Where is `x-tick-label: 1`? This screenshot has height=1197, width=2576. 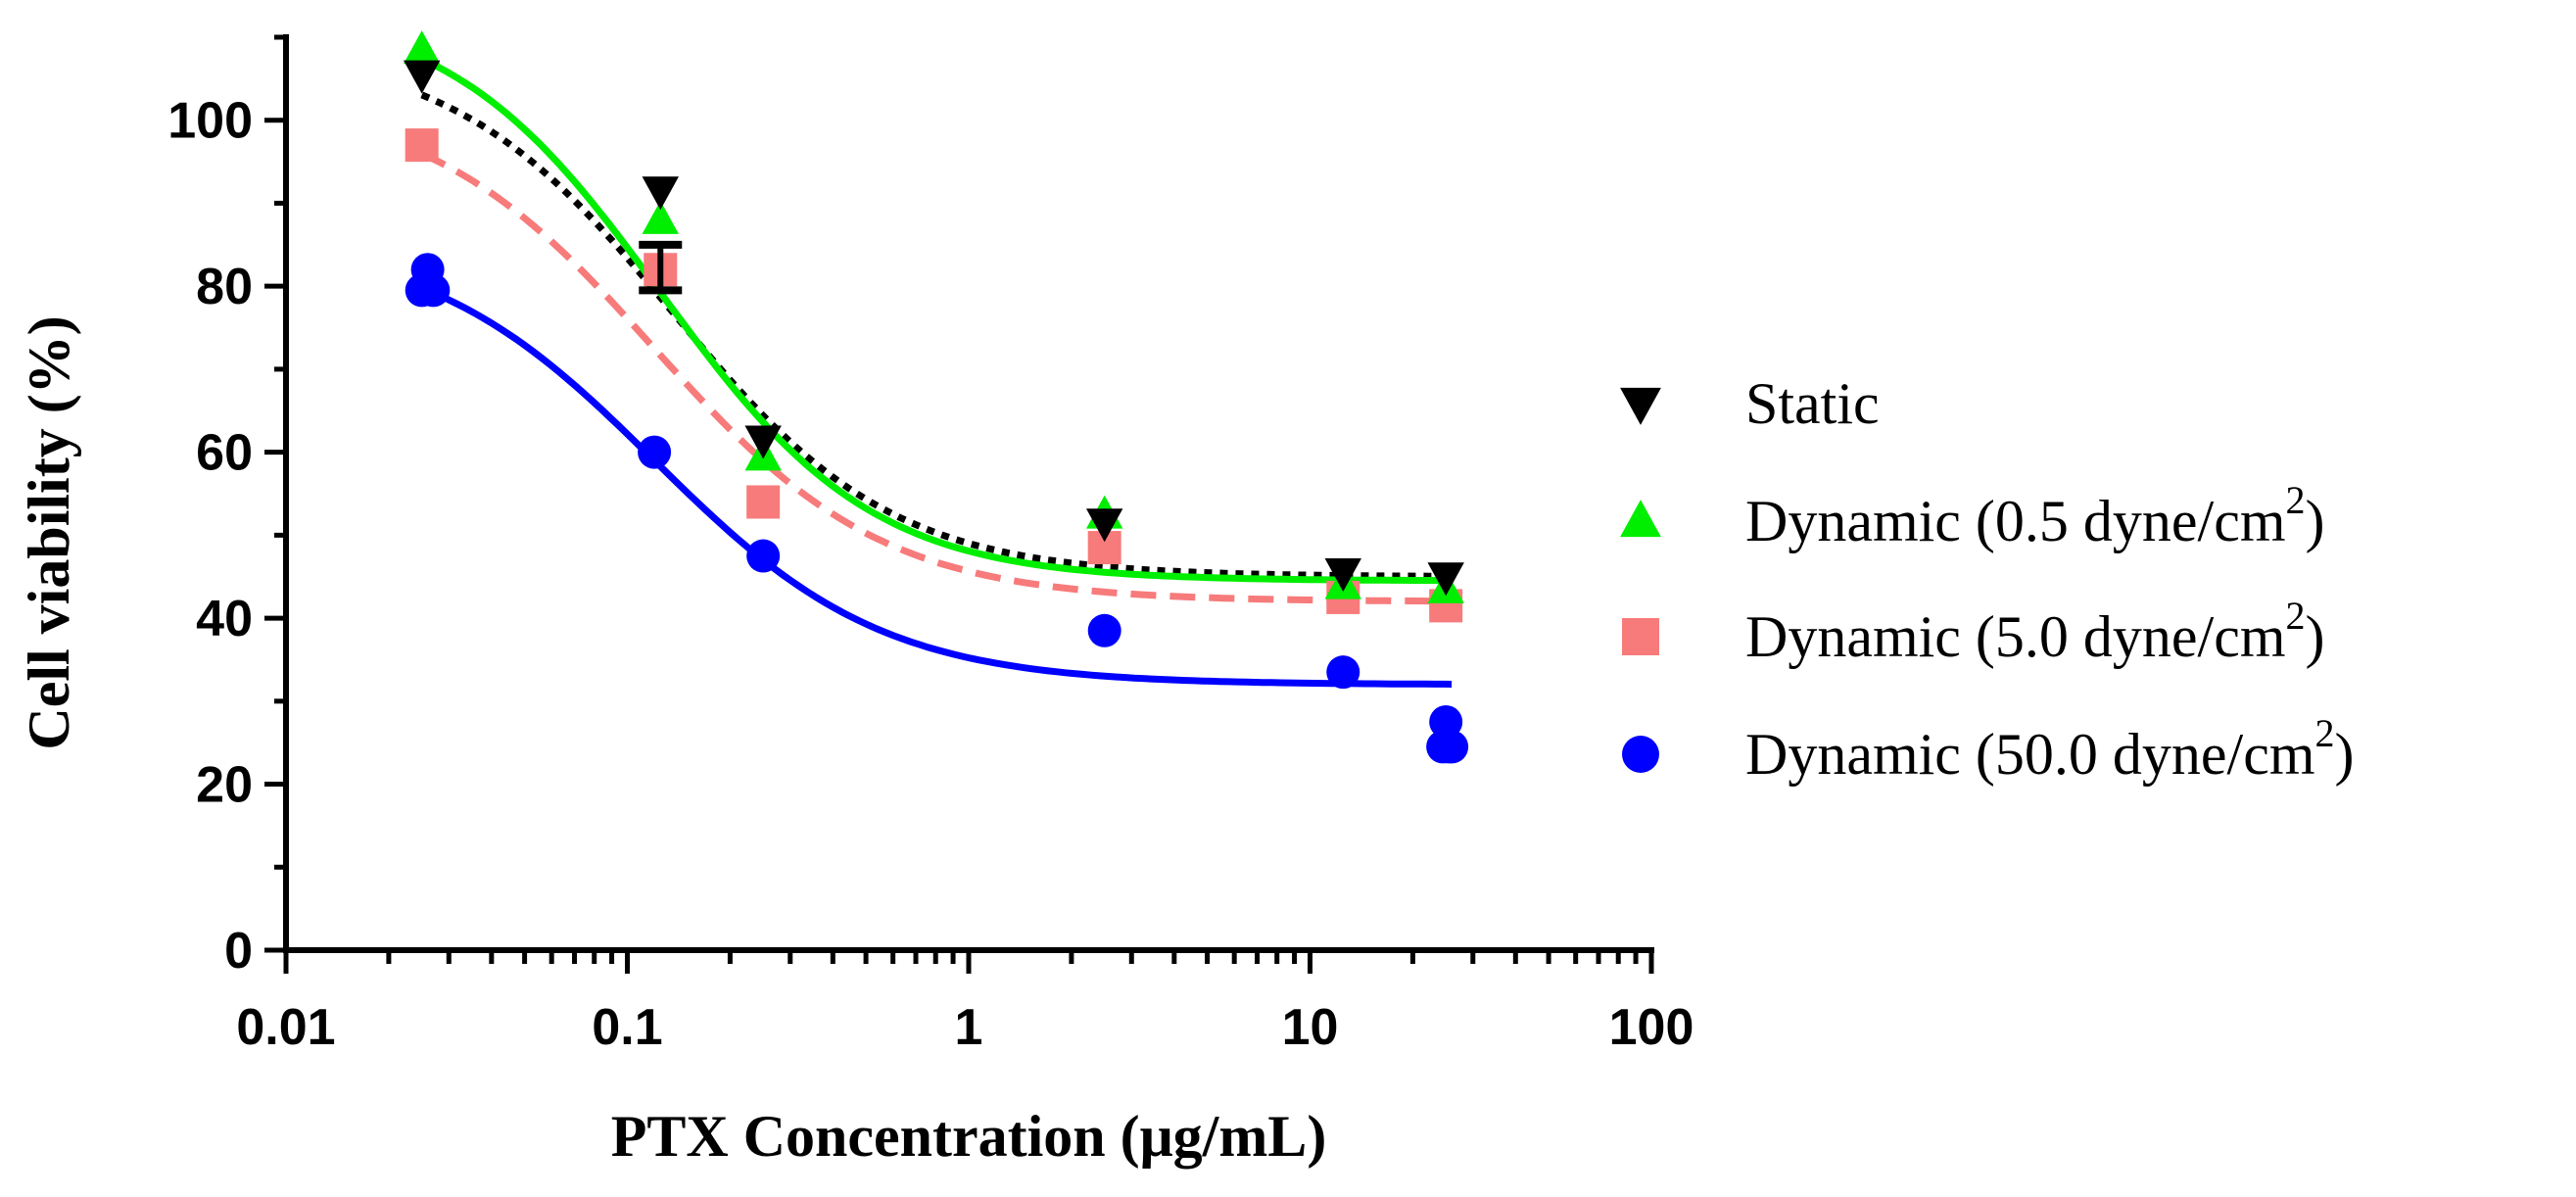
x-tick-label: 1 is located at coordinates (969, 1028).